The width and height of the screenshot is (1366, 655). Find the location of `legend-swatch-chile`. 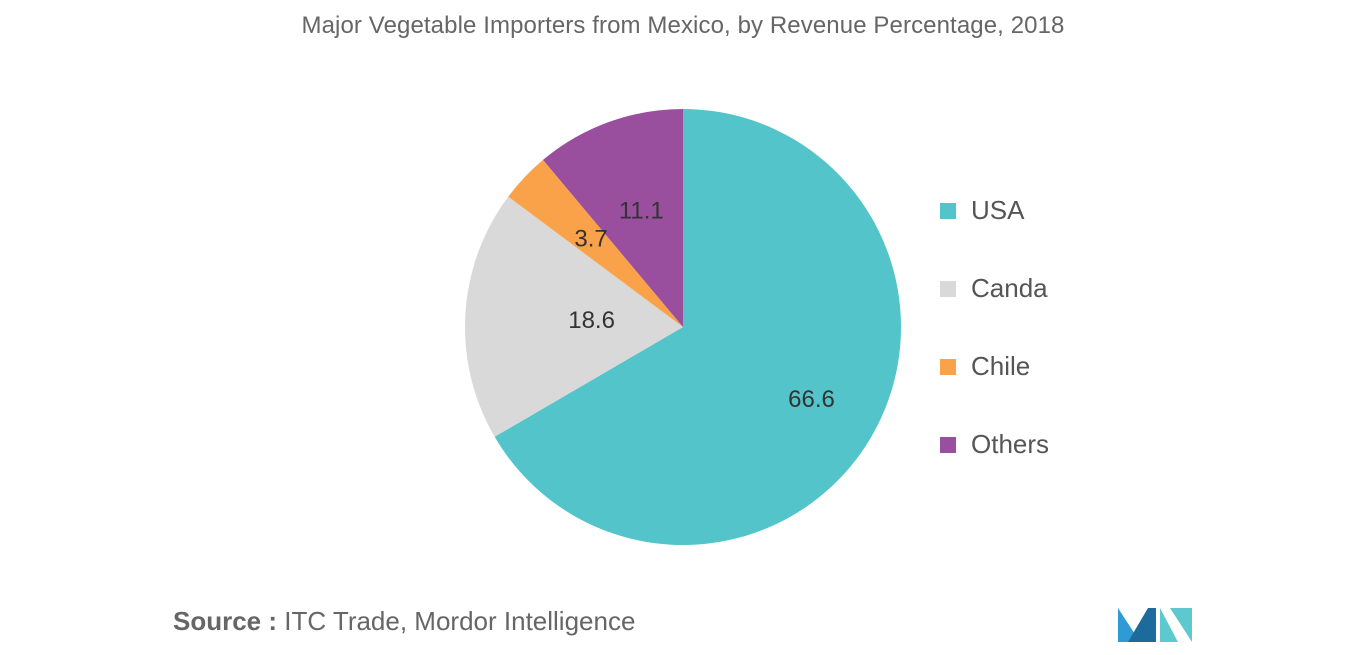

legend-swatch-chile is located at coordinates (948, 367).